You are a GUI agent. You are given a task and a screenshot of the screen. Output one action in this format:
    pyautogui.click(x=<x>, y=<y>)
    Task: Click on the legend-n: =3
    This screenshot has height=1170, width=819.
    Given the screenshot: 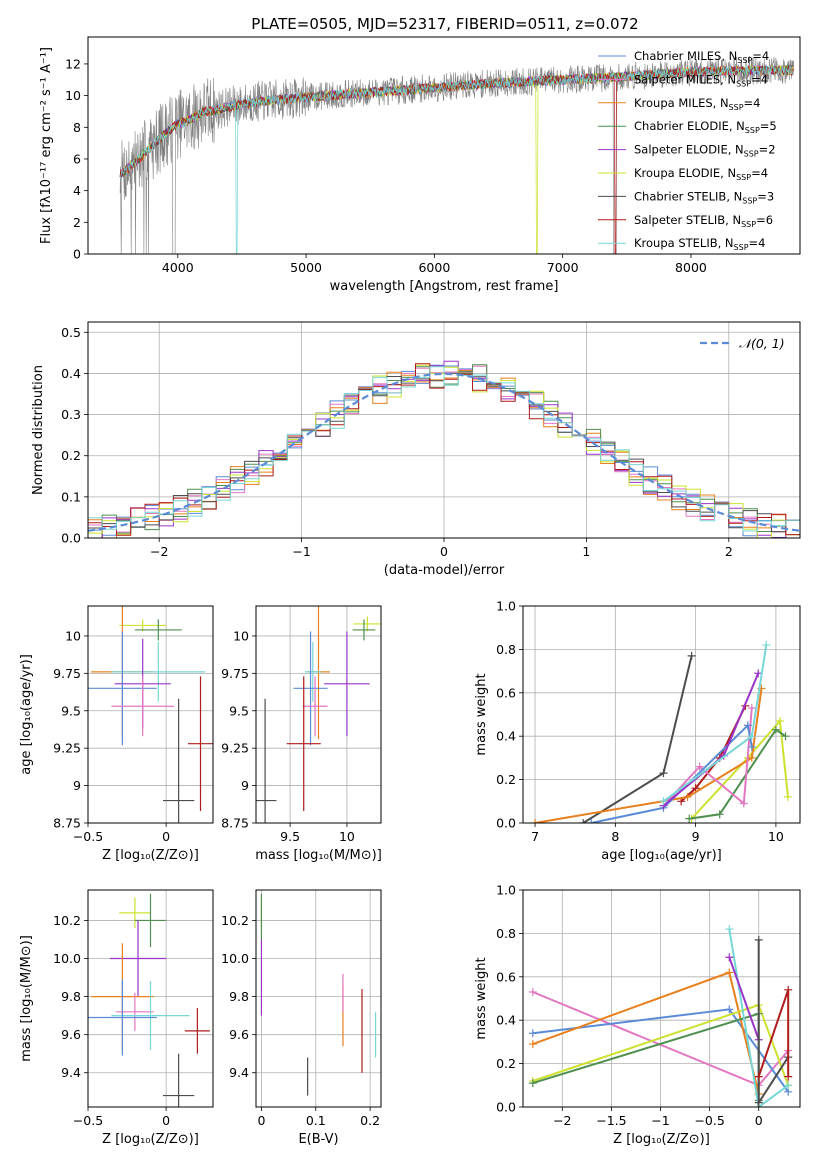 What is the action you would take?
    pyautogui.click(x=765, y=196)
    